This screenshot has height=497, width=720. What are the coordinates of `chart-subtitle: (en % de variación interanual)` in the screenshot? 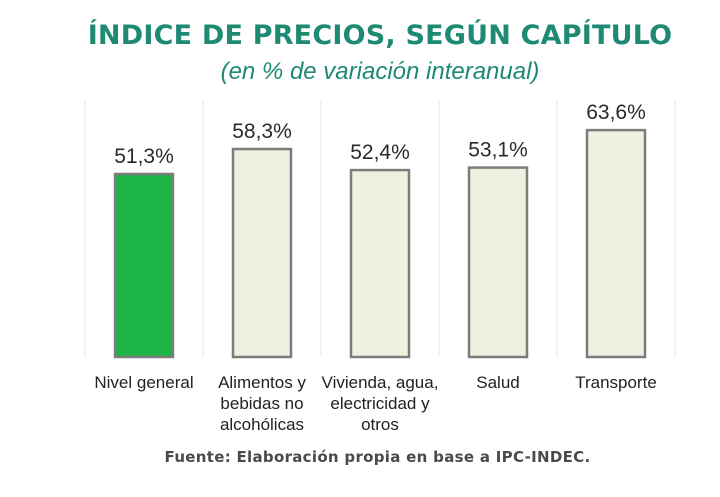 It's located at (380, 71).